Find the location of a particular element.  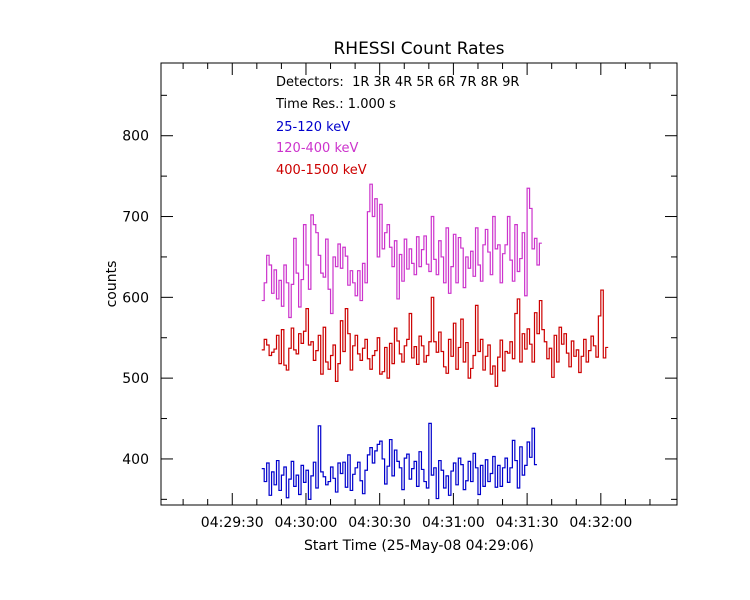

x-tick-label: 04:32:00 is located at coordinates (600, 523).